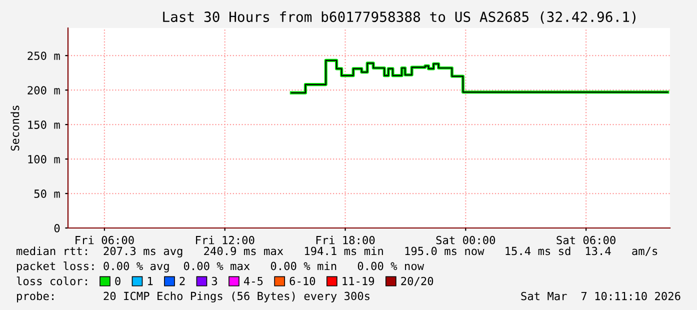 The image size is (697, 310). What do you see at coordinates (105, 240) in the screenshot?
I see `x-tick-label: Fri 06:00` at bounding box center [105, 240].